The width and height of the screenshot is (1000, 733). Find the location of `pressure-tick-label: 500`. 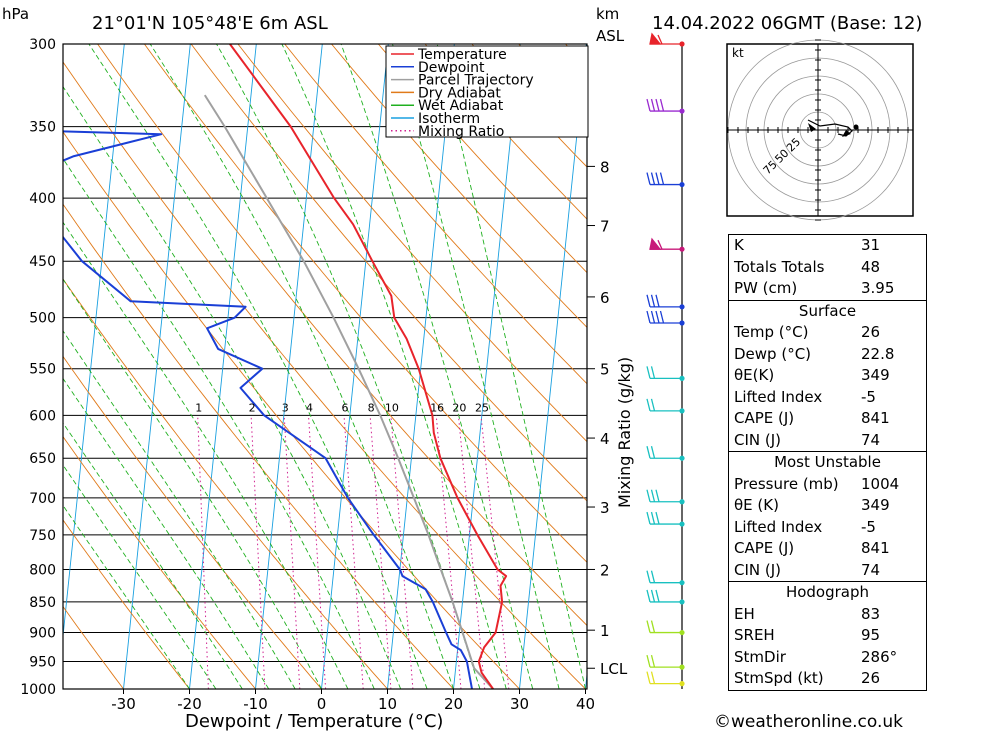

pressure-tick-label: 500 is located at coordinates (42, 319).